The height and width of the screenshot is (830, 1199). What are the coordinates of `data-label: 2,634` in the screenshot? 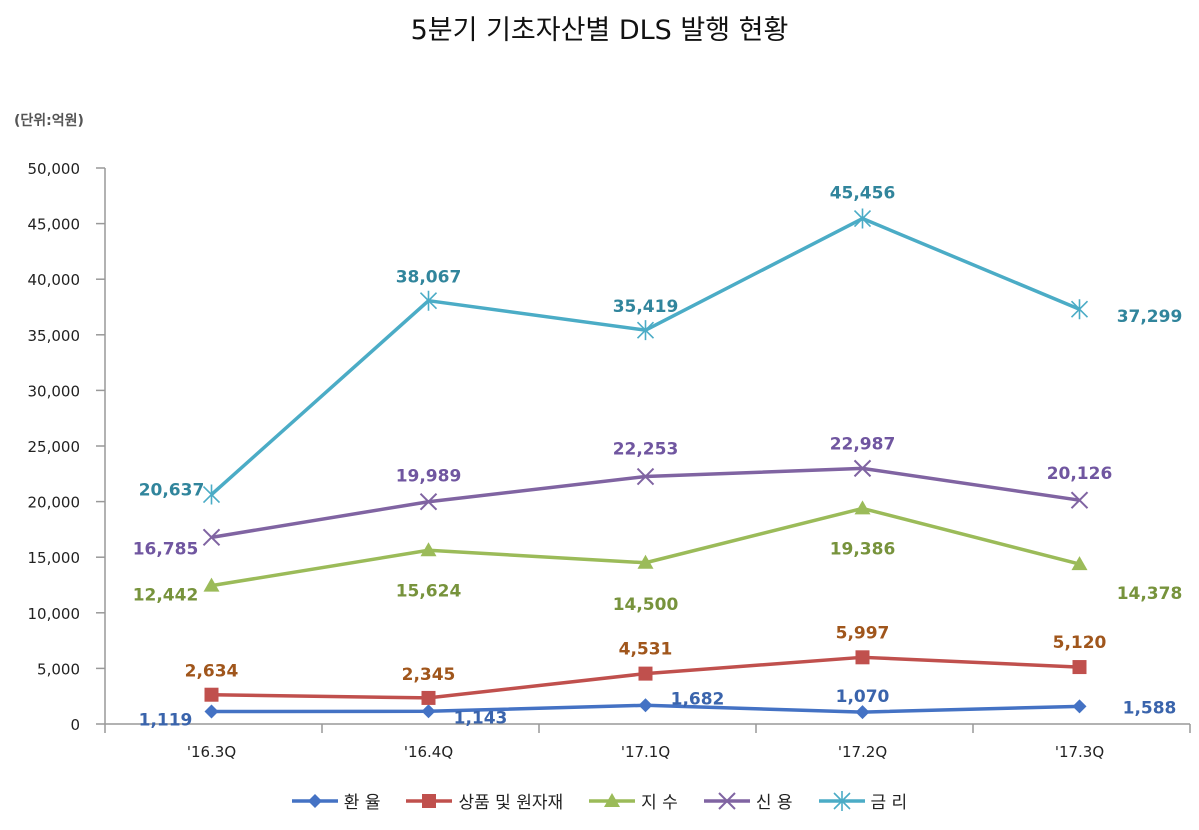 It's located at (212, 672).